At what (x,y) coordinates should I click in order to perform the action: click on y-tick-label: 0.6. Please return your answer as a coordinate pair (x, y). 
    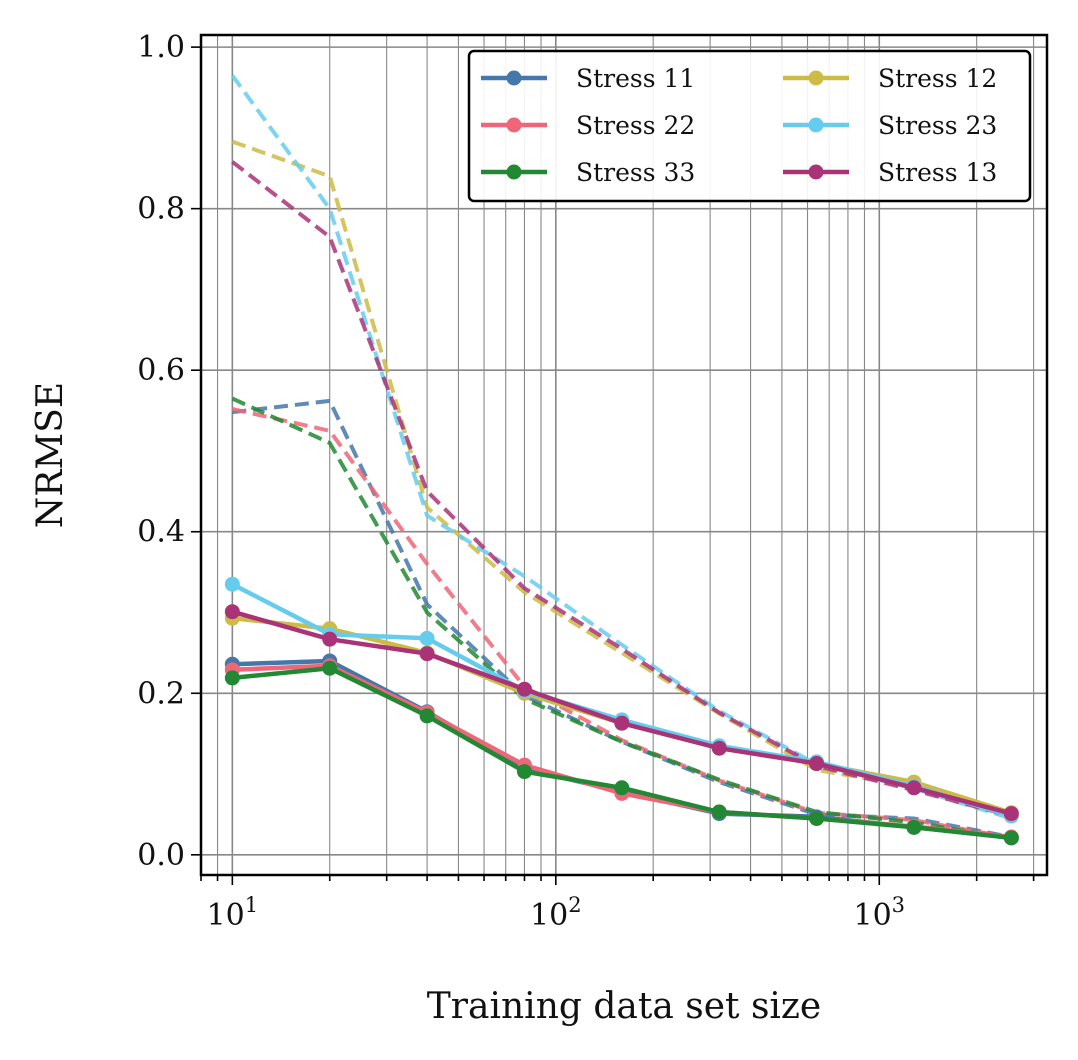
    Looking at the image, I should click on (161, 370).